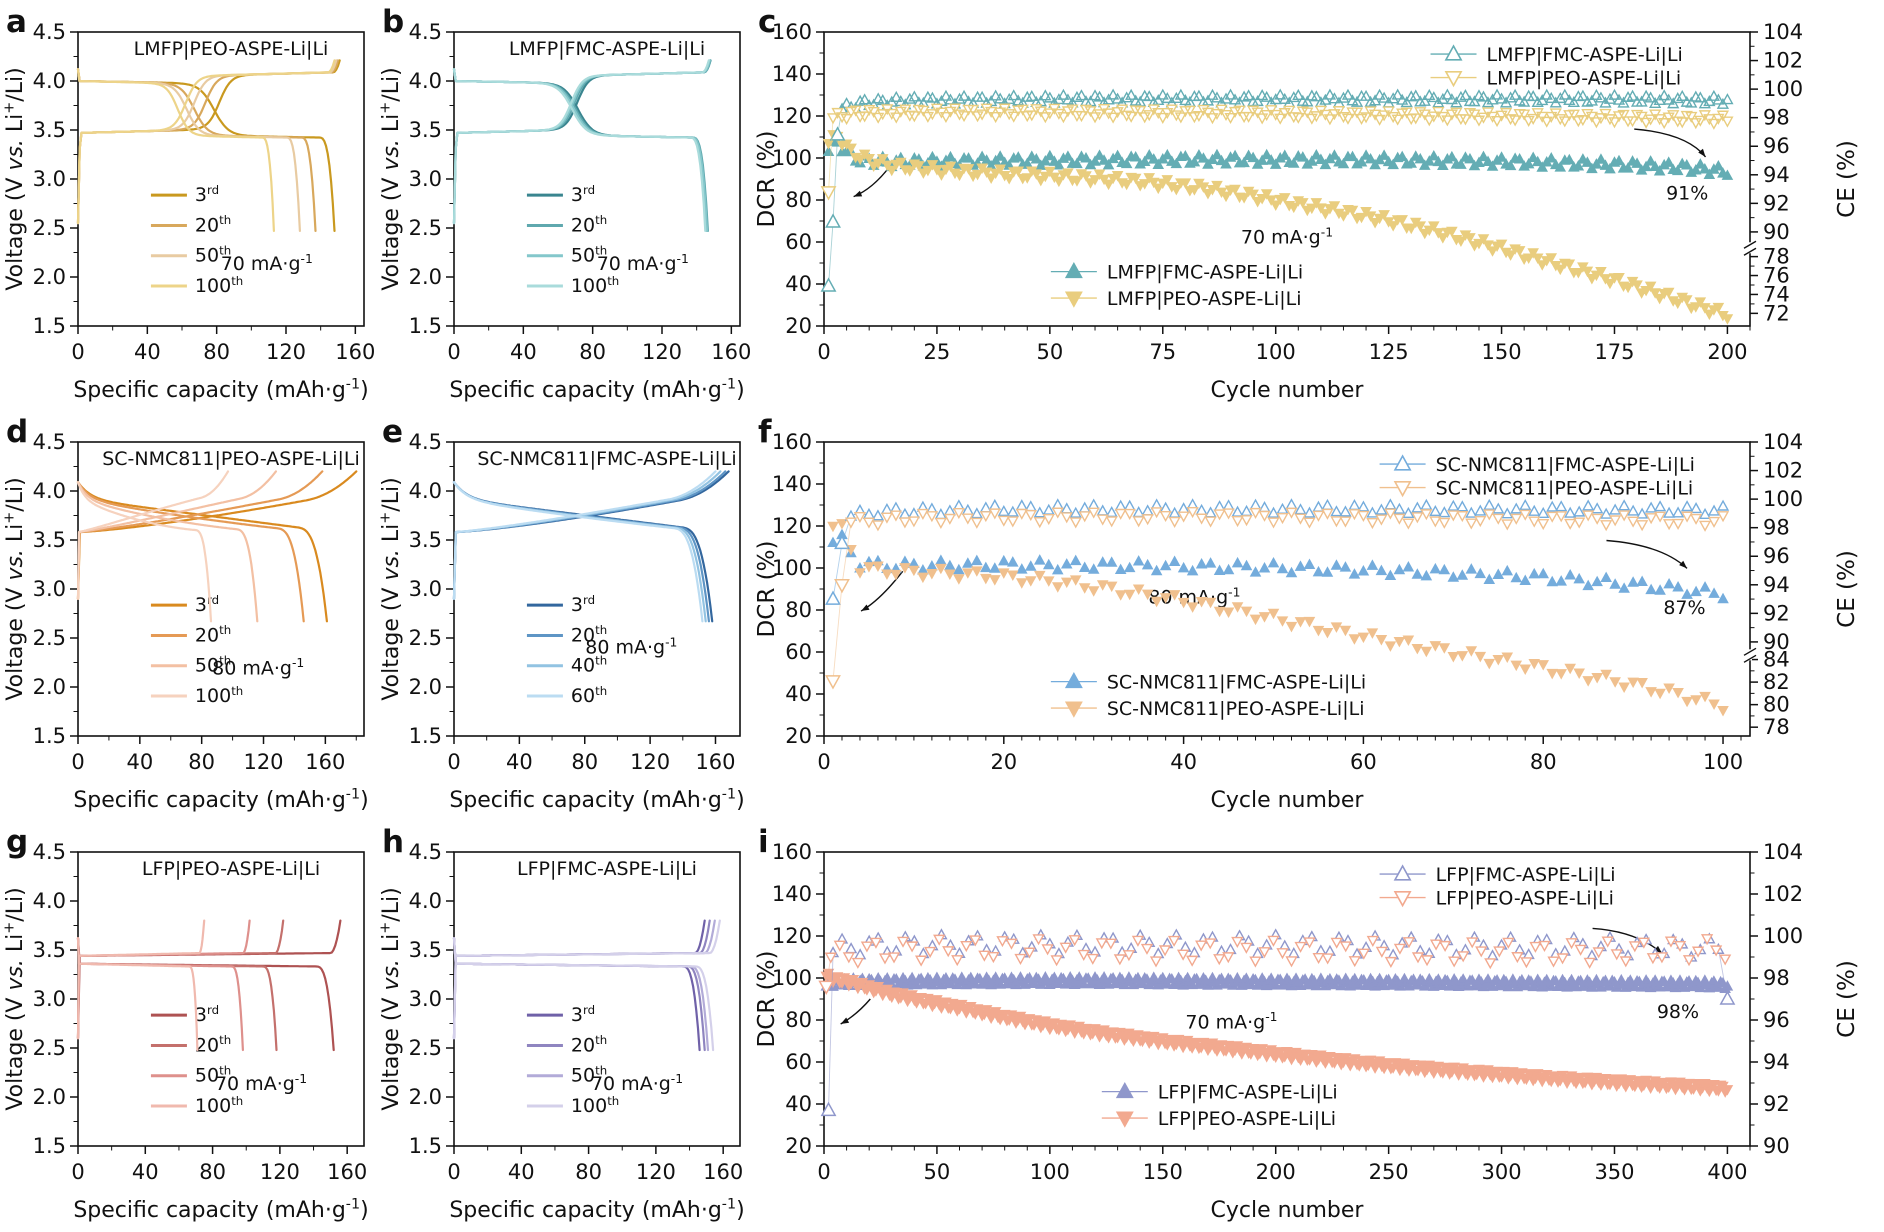 This screenshot has height=1232, width=1884. What do you see at coordinates (393, 842) in the screenshot?
I see `panel-letter: h` at bounding box center [393, 842].